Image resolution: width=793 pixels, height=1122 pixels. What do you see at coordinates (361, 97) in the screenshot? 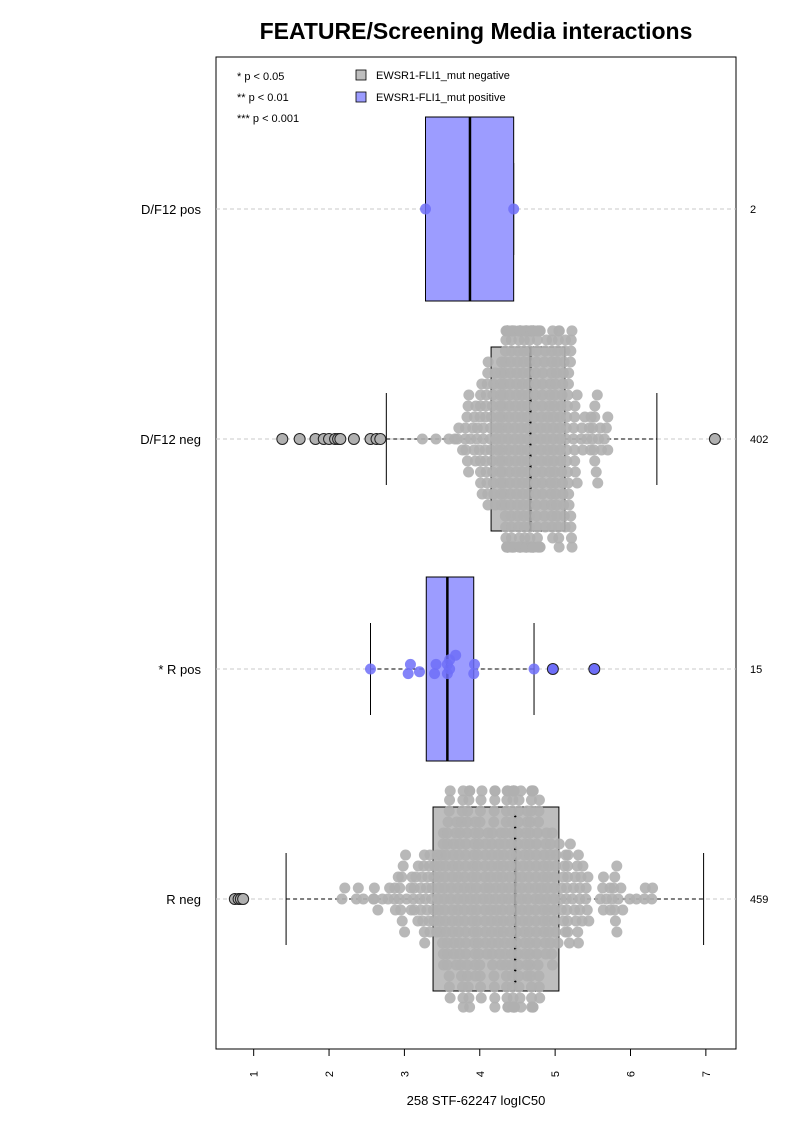
I see `legend-swatch` at bounding box center [361, 97].